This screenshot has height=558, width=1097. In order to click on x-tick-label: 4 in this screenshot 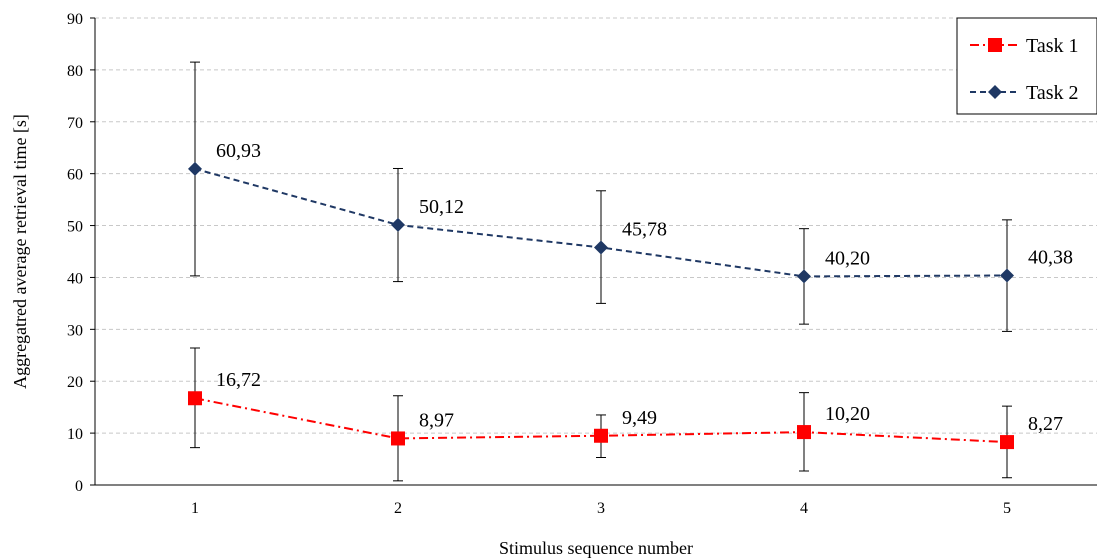, I will do `click(804, 508)`.